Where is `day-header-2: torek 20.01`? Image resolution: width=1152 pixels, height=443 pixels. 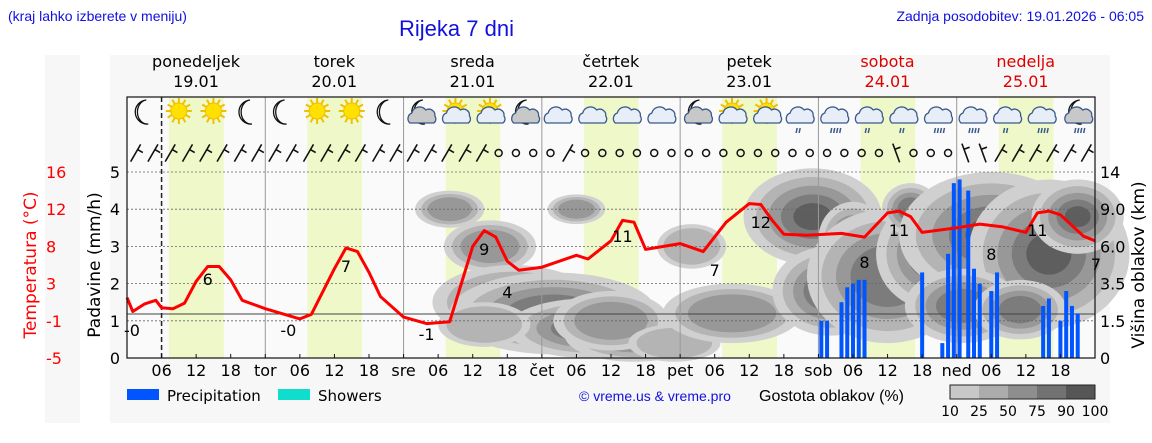 day-header-2: torek 20.01 is located at coordinates (334, 72).